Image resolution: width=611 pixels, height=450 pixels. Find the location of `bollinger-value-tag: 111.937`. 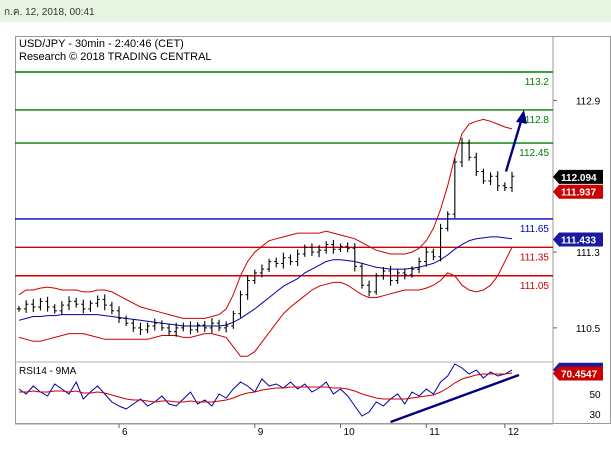

bollinger-value-tag: 111.937 is located at coordinates (578, 191).